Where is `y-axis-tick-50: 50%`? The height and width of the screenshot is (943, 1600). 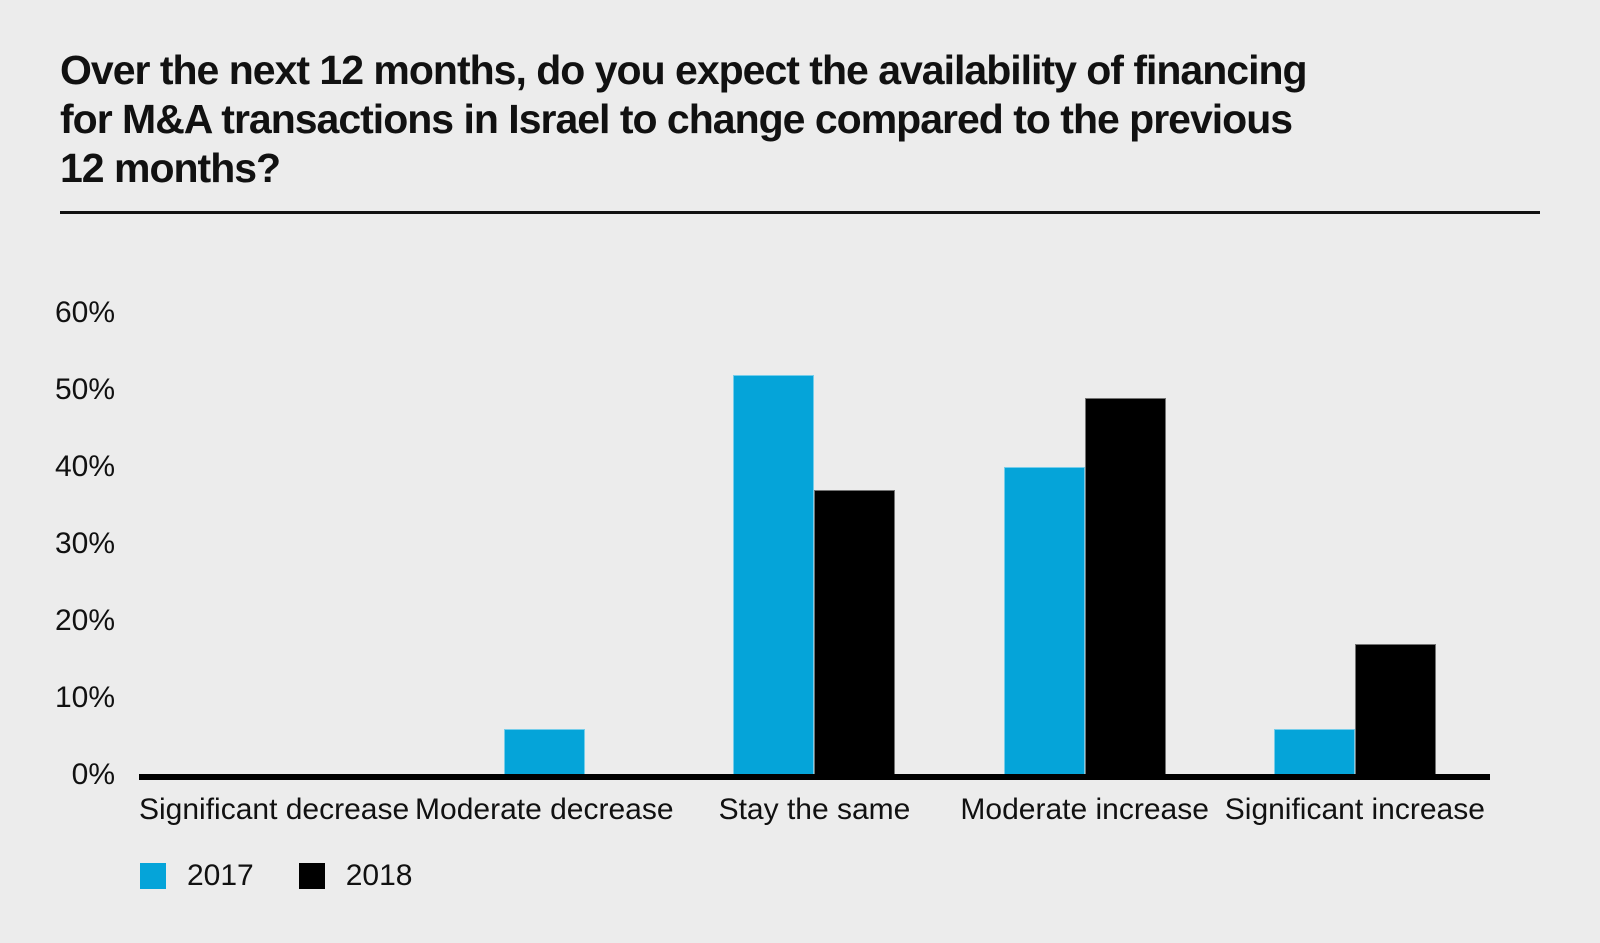
y-axis-tick-50: 50% is located at coordinates (84, 389).